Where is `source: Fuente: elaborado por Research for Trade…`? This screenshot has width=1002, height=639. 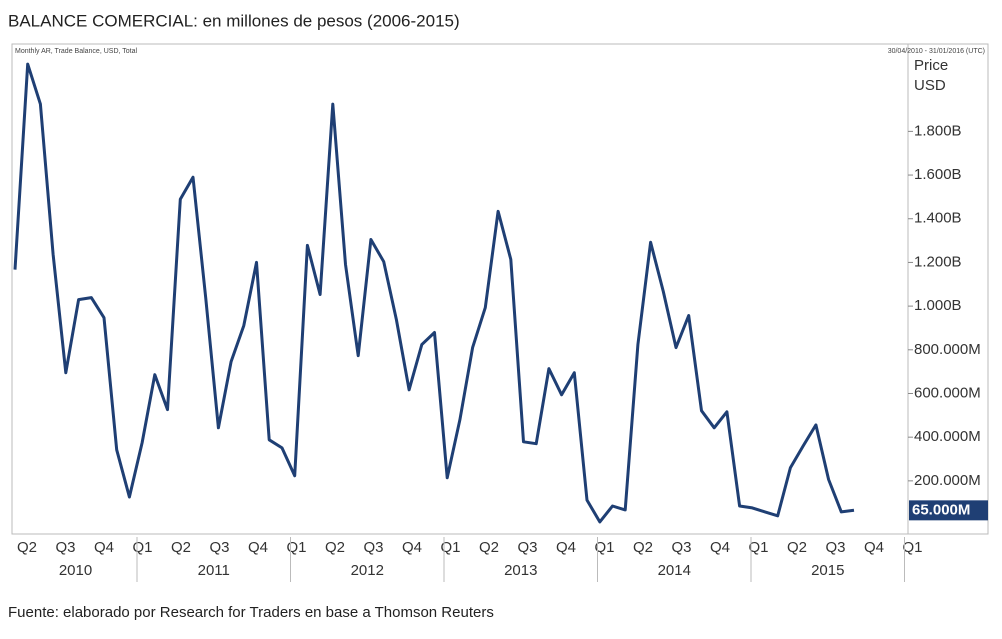
source: Fuente: elaborado por Research for Trade… is located at coordinates (251, 612).